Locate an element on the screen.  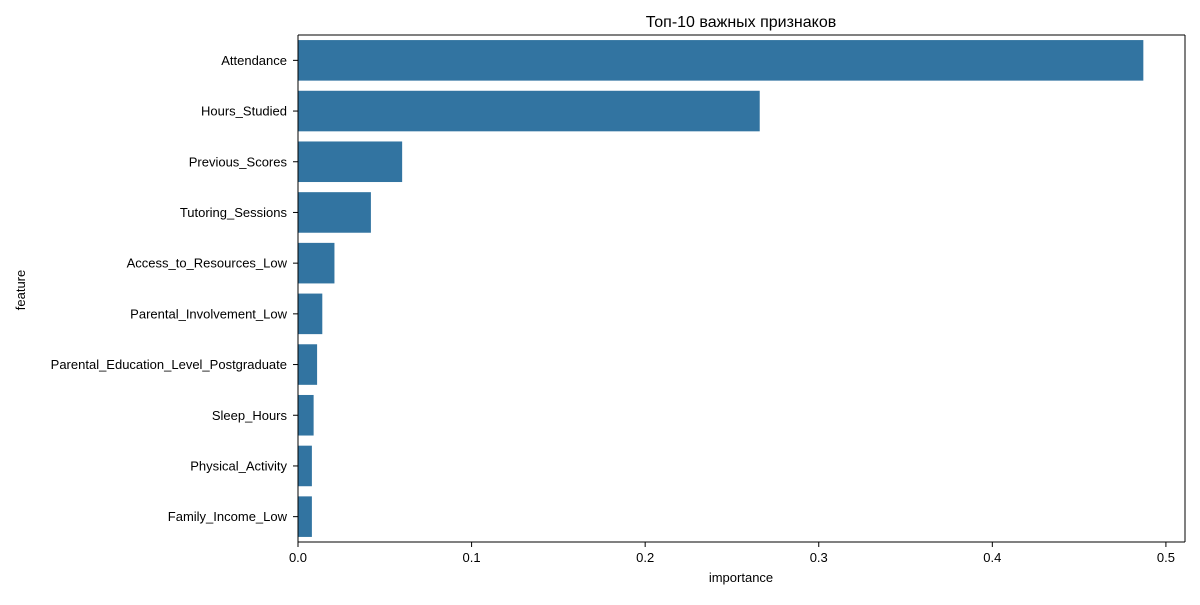
bar-parental-involvement-low is located at coordinates (310, 314).